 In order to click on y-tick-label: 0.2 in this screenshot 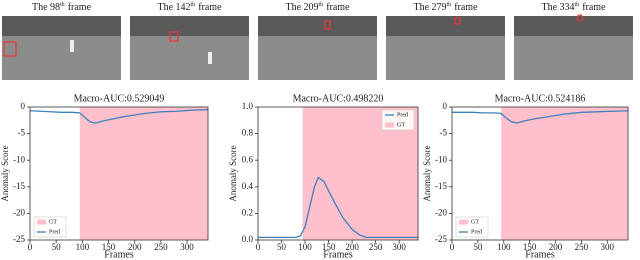, I will do `click(247, 212)`.